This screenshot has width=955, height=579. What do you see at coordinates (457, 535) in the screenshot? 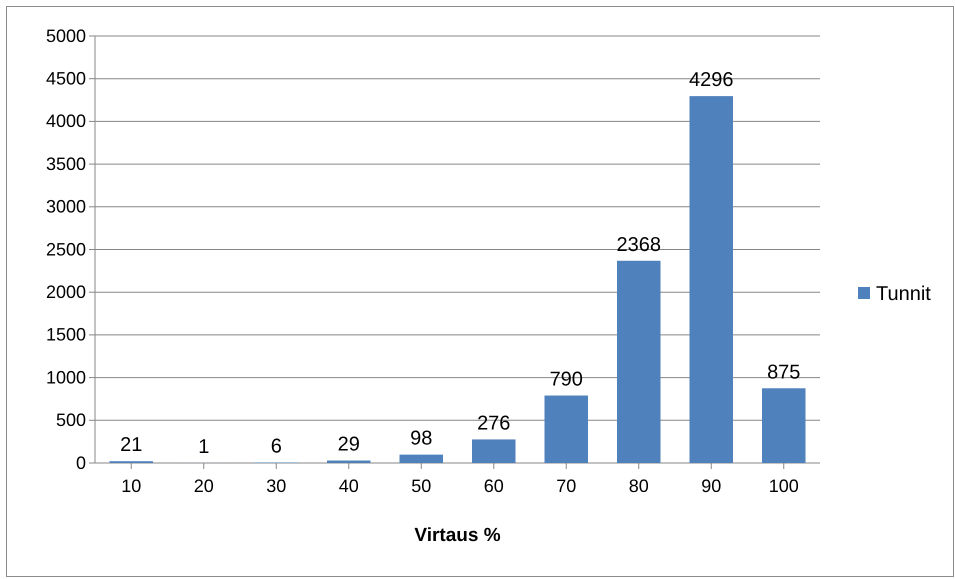
I see `x-axis-title: Virtaus %` at bounding box center [457, 535].